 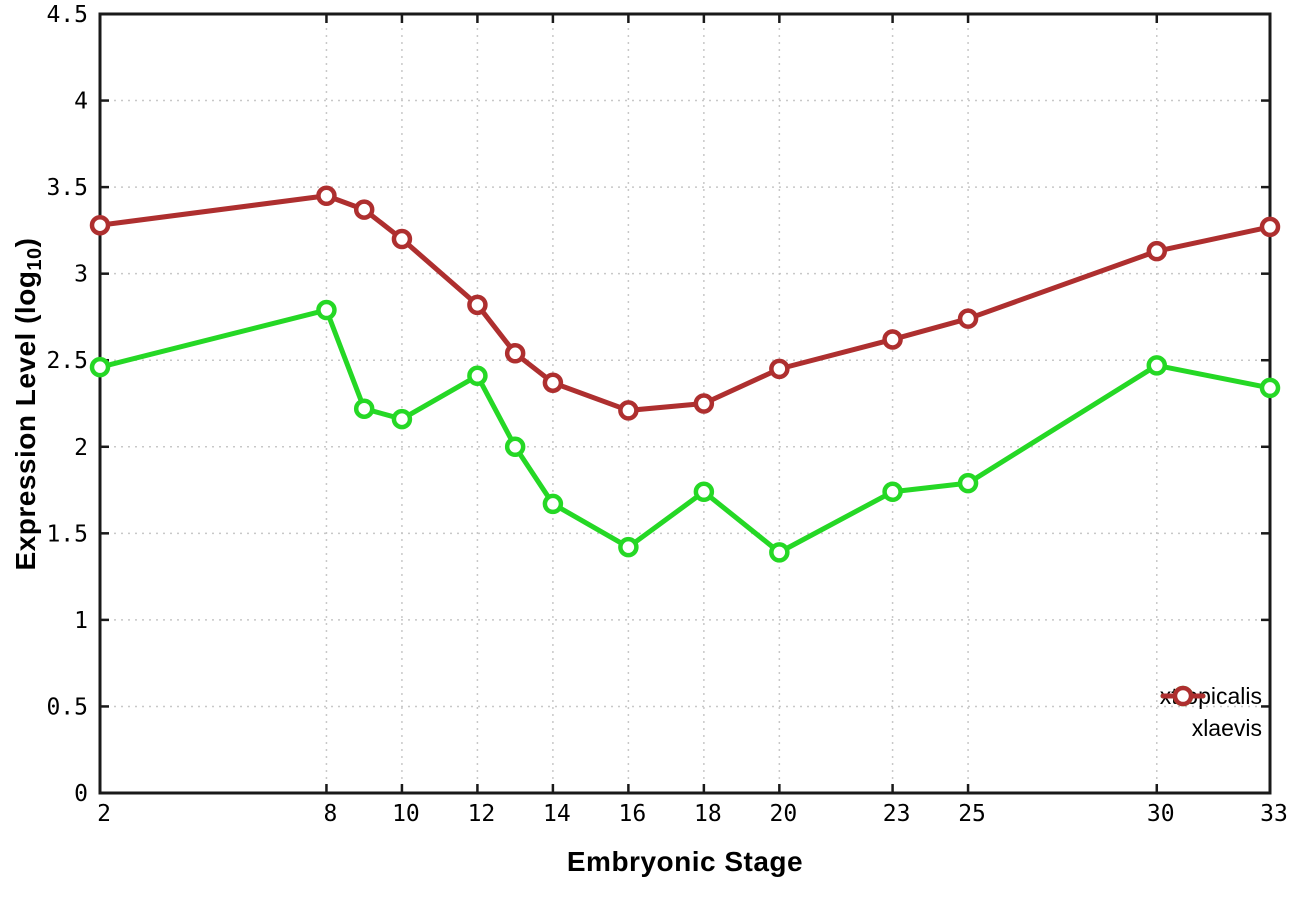 What do you see at coordinates (25, 242) in the screenshot?
I see `y-axis-title-close: )` at bounding box center [25, 242].